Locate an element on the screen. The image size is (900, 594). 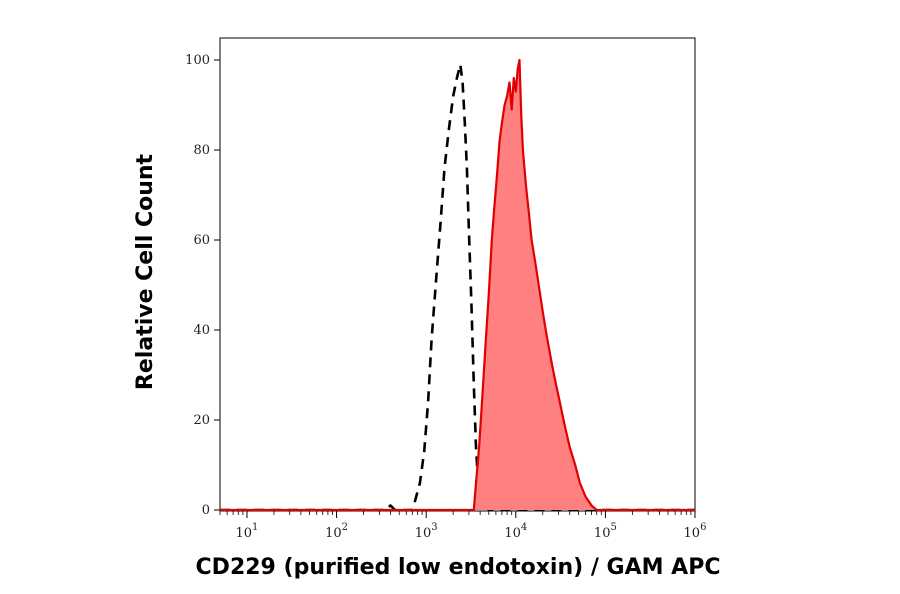
x-minor-ticks is located at coordinates (455, 513).